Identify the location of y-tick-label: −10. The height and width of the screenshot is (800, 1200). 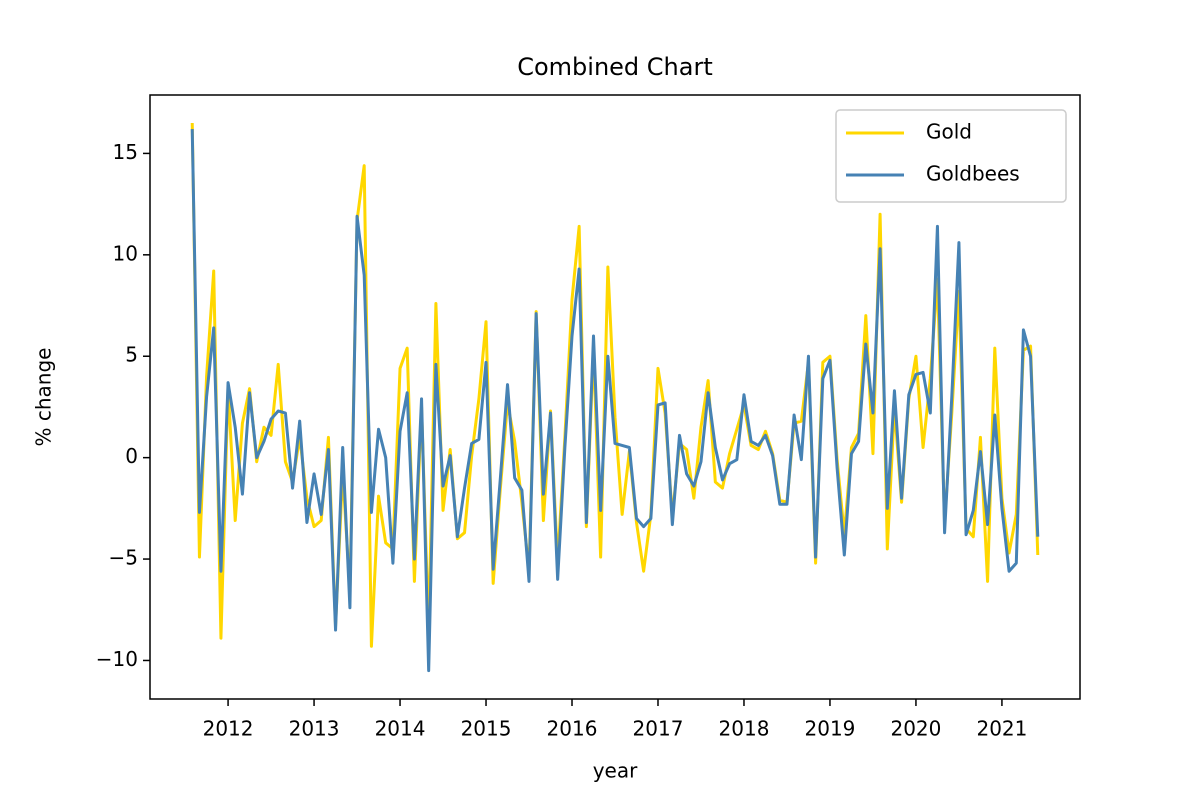
(117, 659).